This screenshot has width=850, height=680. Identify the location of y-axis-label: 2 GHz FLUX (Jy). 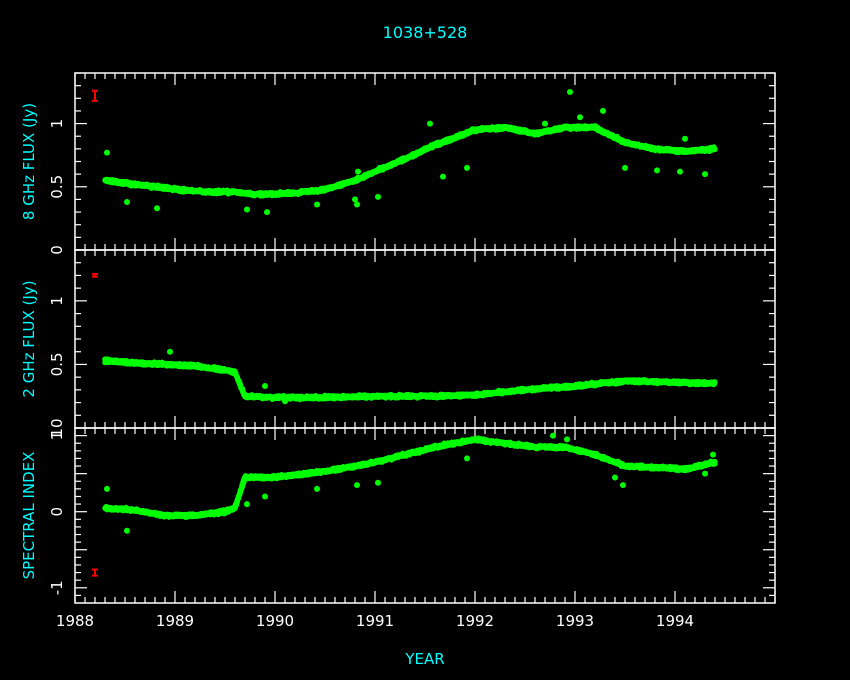
(29, 338).